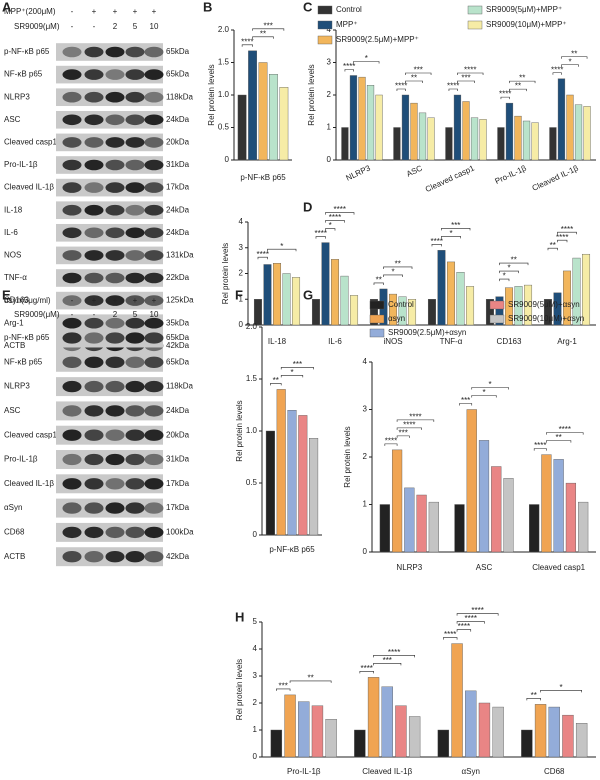  Describe the element at coordinates (178, 51) in the screenshot. I see `size-label: 65kDa` at that location.